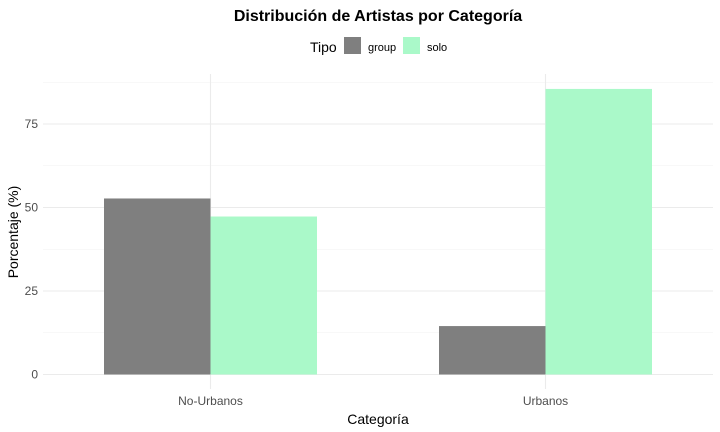 Image resolution: width=720 pixels, height=432 pixels. Describe the element at coordinates (545, 401) in the screenshot. I see `x-tick-label: Urbanos` at that location.